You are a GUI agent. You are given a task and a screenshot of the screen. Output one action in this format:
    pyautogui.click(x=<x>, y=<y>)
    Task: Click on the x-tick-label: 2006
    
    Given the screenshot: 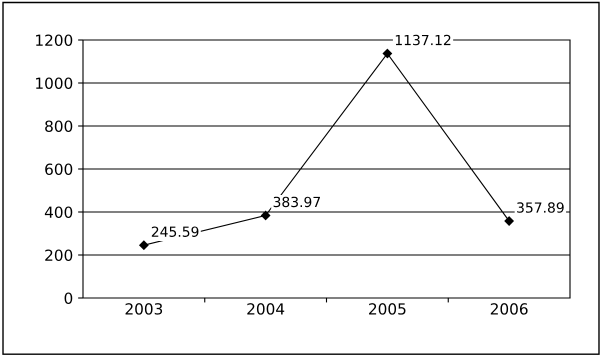 What is the action you would take?
    pyautogui.click(x=509, y=309)
    